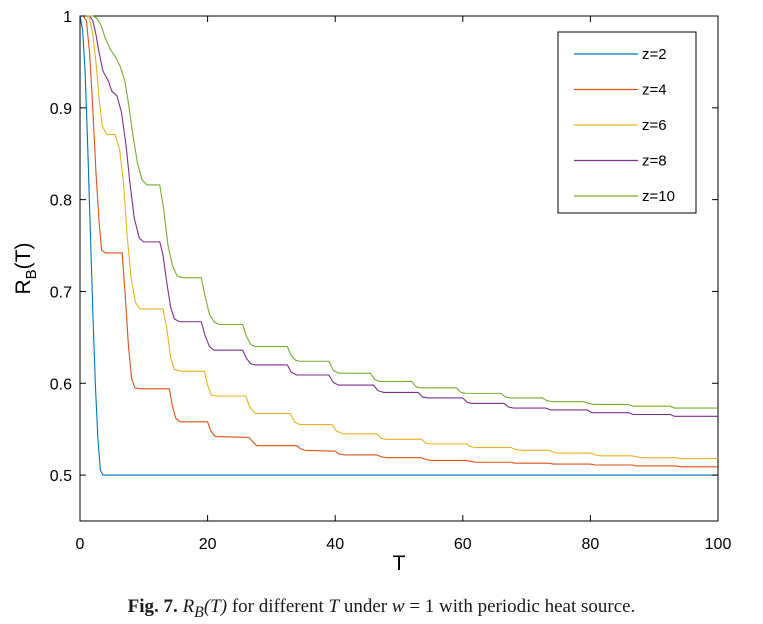 This screenshot has height=624, width=763. I want to click on x-axis-label: T, so click(399, 563).